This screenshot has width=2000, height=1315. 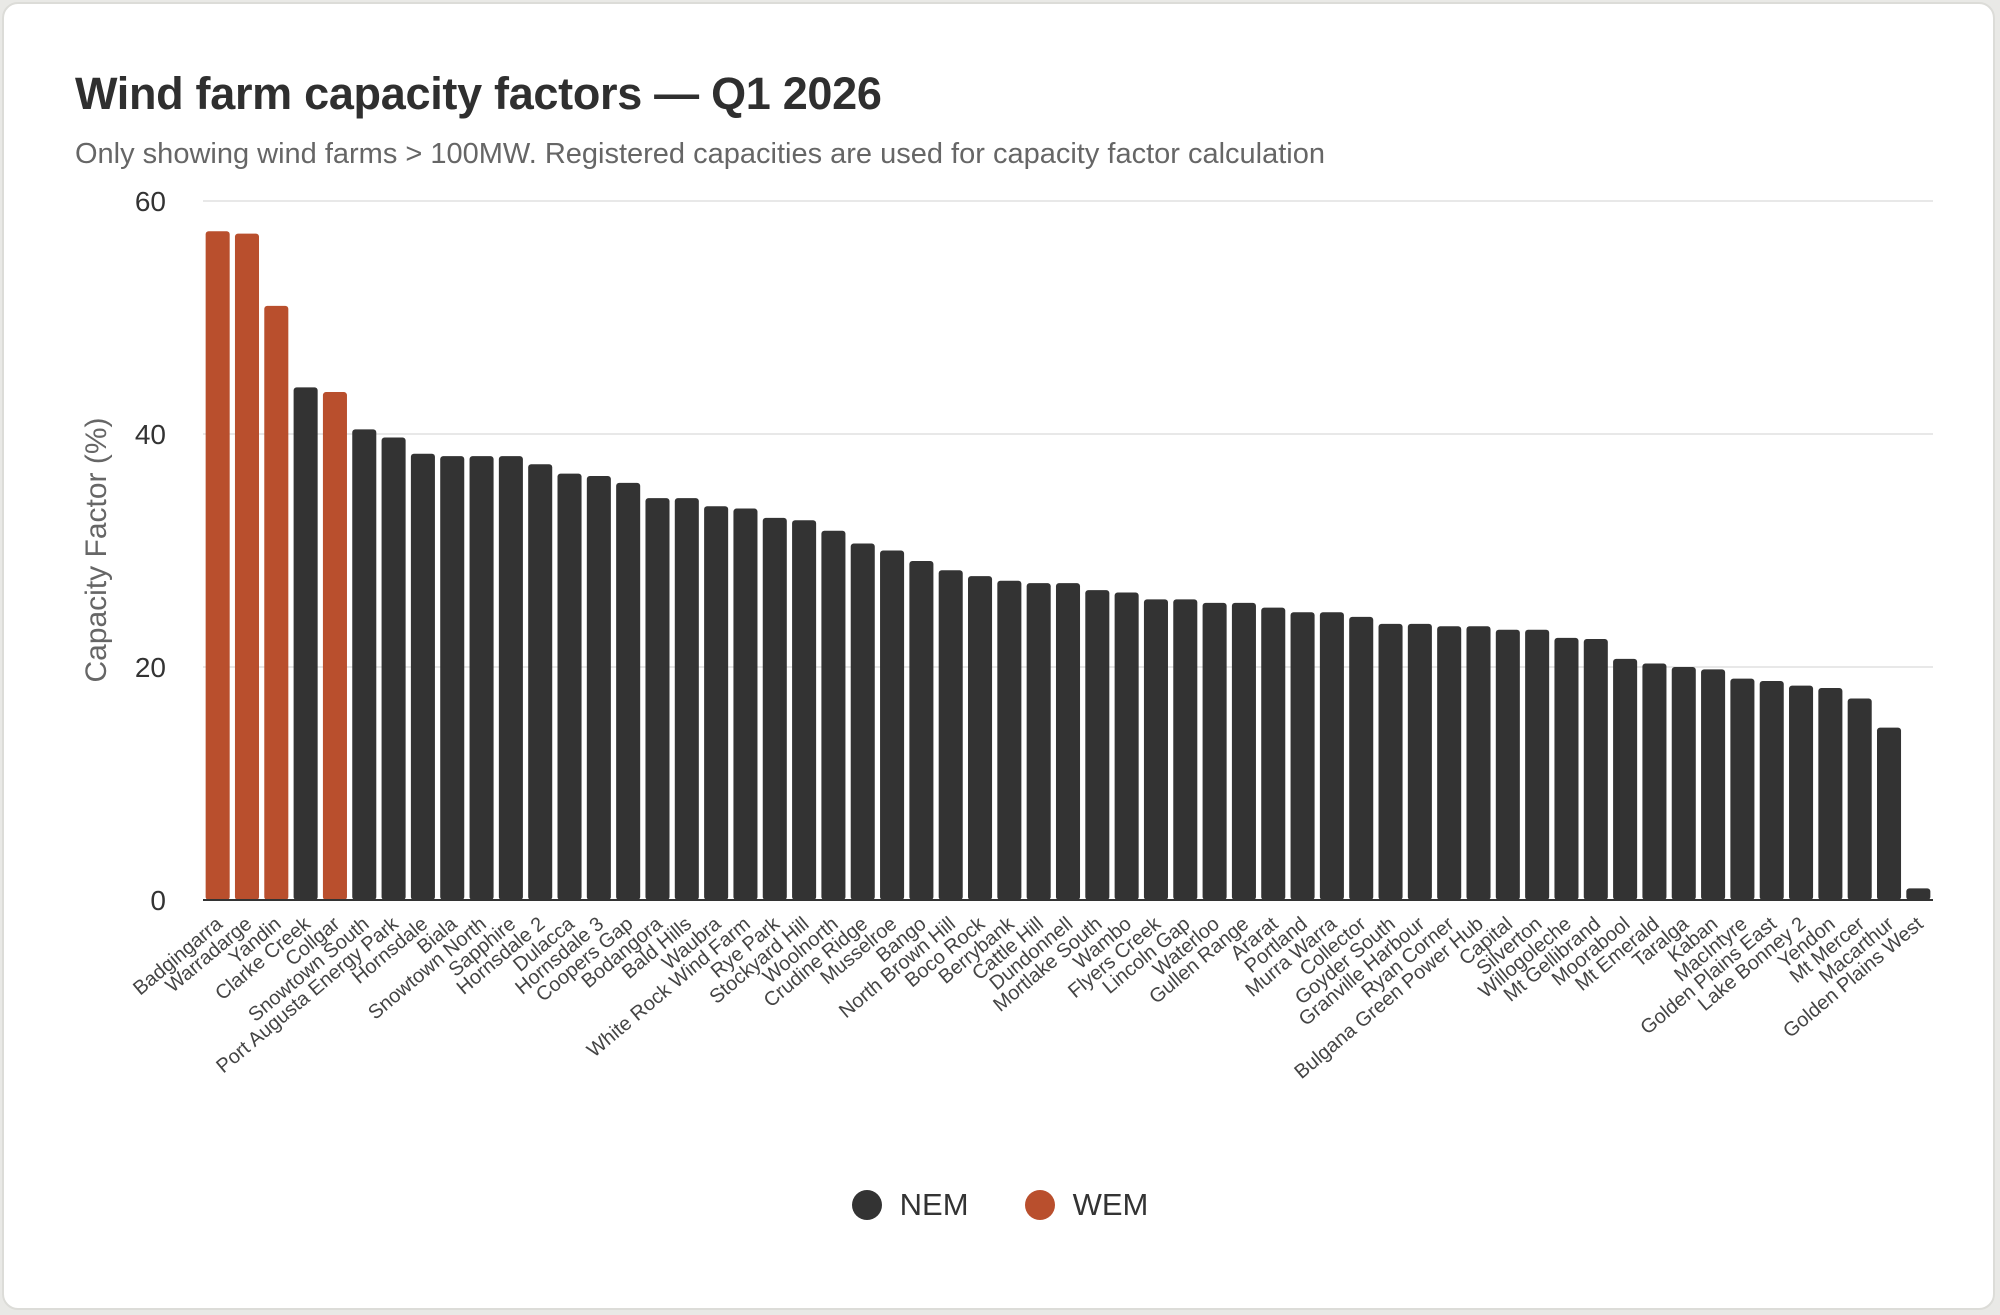 I want to click on bar-bodangora, so click(x=657, y=699).